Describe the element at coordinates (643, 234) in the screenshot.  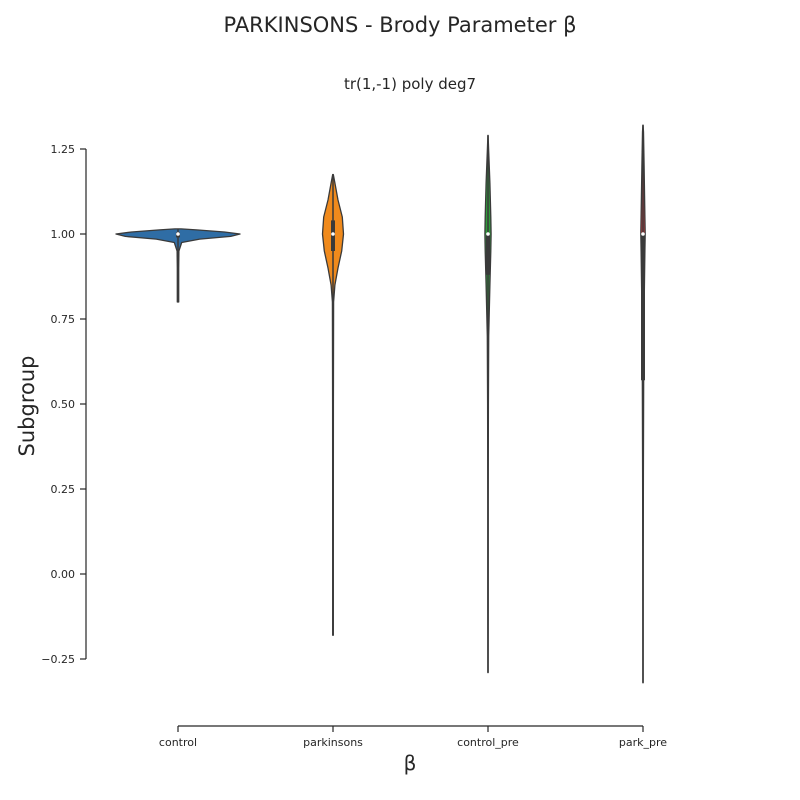
I see `median-dot-park_pre` at that location.